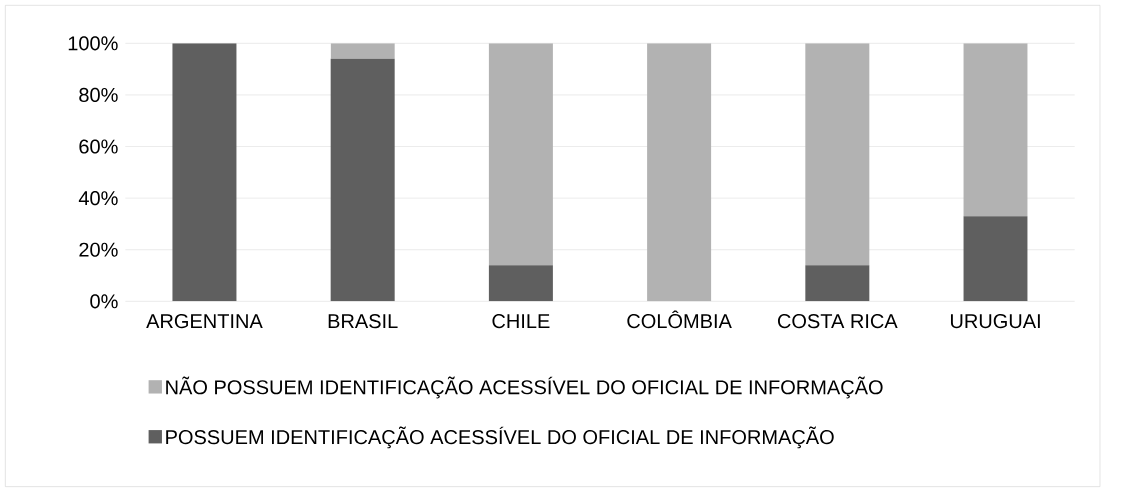  Describe the element at coordinates (679, 319) in the screenshot. I see `x-tick-label: COLÔMBIA` at that location.